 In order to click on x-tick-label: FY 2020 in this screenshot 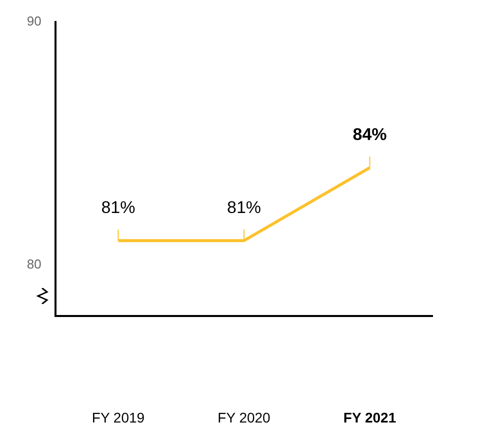, I will do `click(244, 417)`.